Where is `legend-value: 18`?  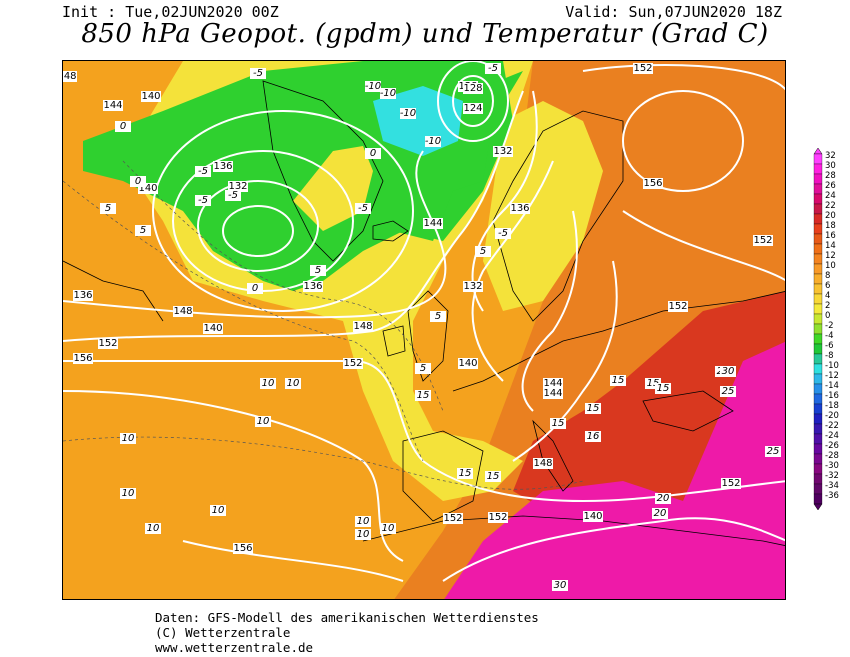
legend-value: 18 is located at coordinates (830, 226).